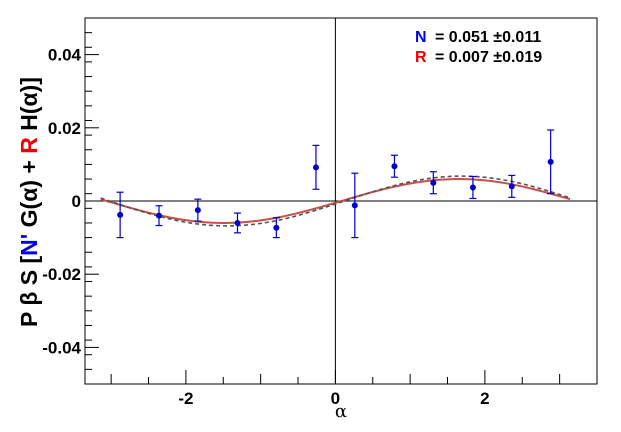  I want to click on x-tick-label: 2, so click(484, 398).